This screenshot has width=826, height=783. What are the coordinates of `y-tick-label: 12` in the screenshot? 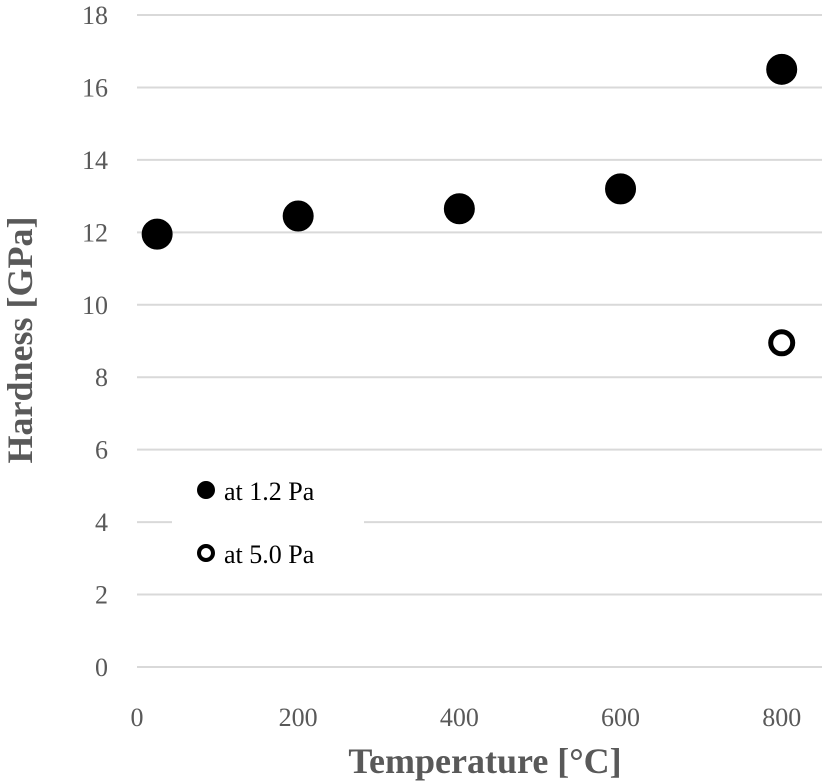 It's located at (95, 232).